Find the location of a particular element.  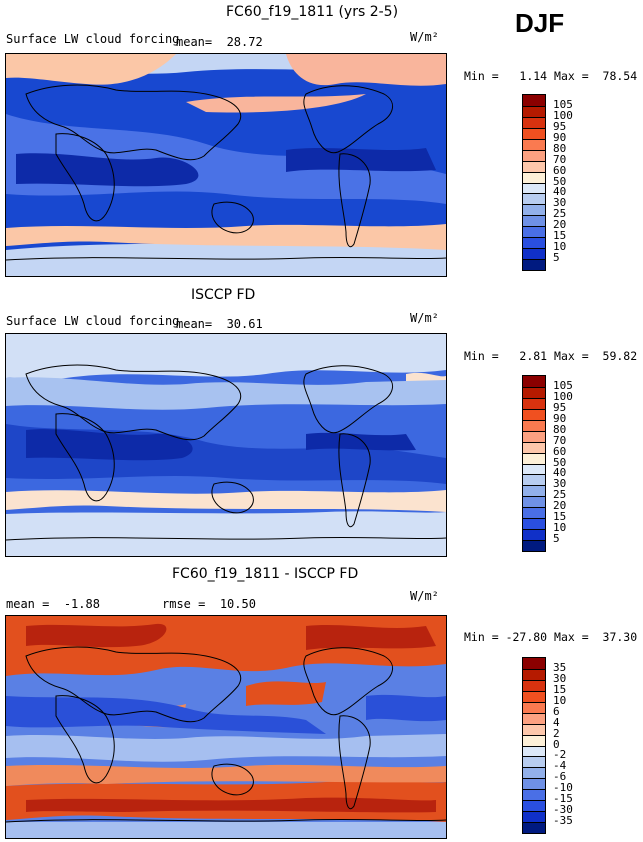

panel-3-rmse-label: rmse = is located at coordinates (184, 604).